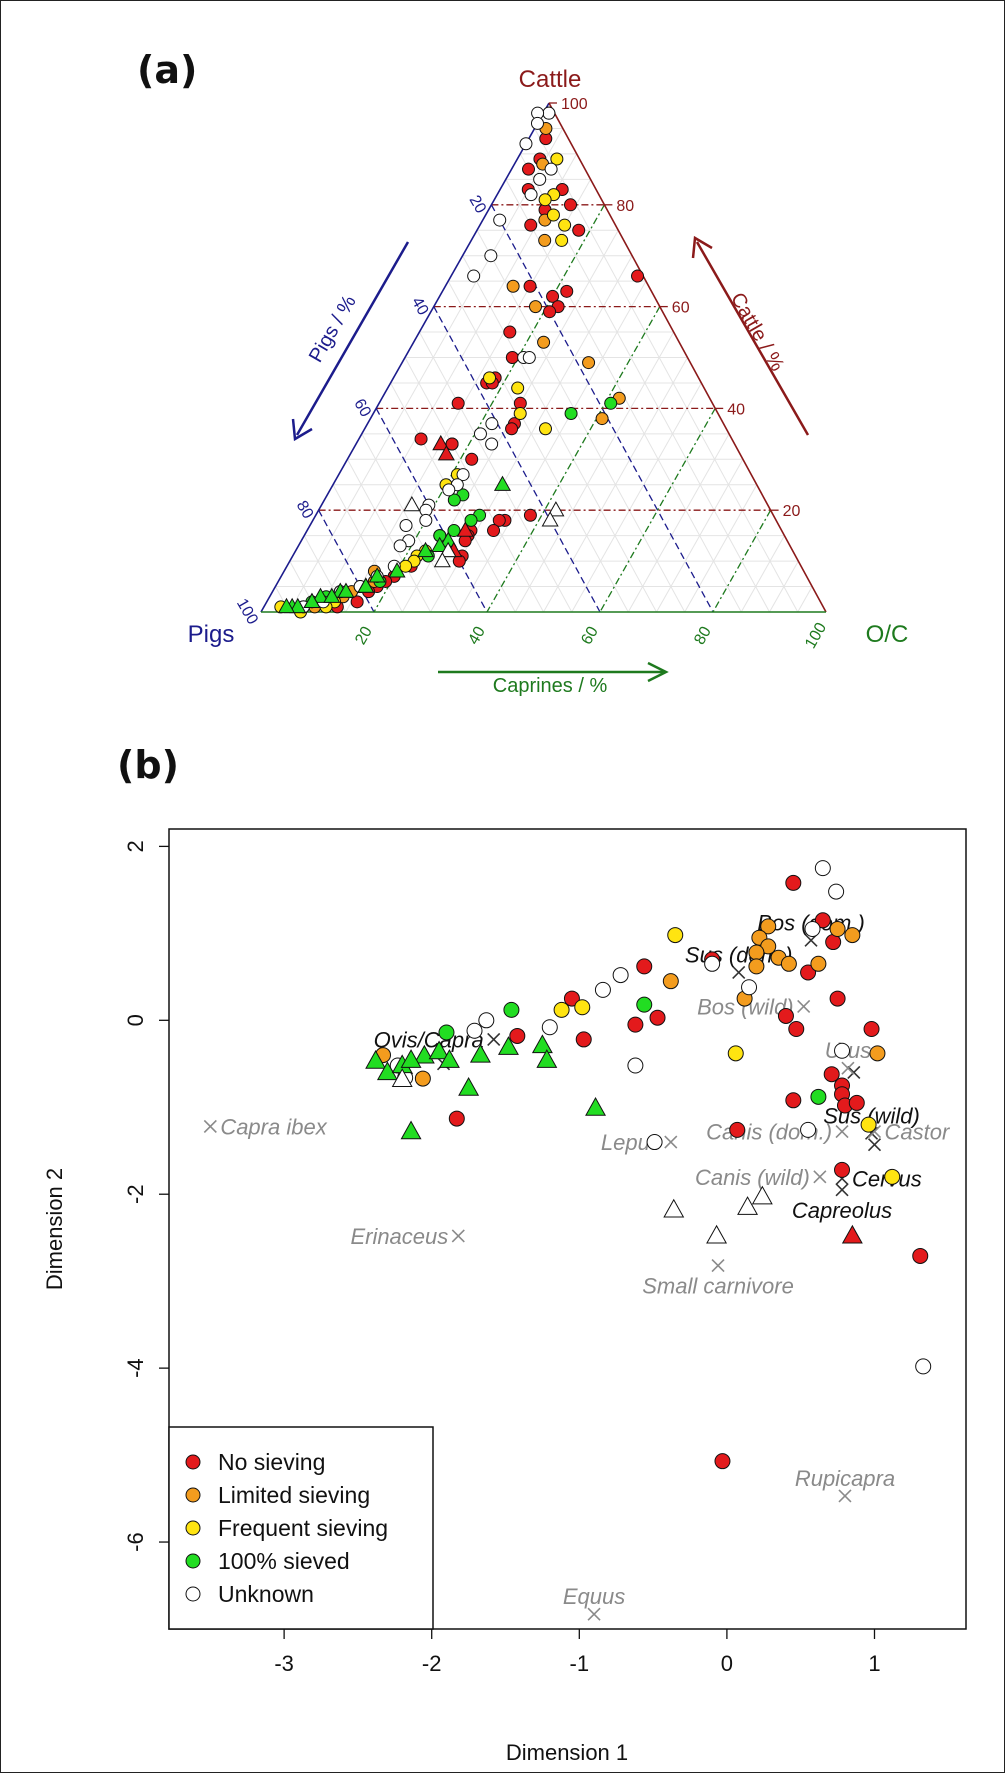 Image resolution: width=1005 pixels, height=1773 pixels. I want to click on caprines-arrow-head, so click(658, 672).